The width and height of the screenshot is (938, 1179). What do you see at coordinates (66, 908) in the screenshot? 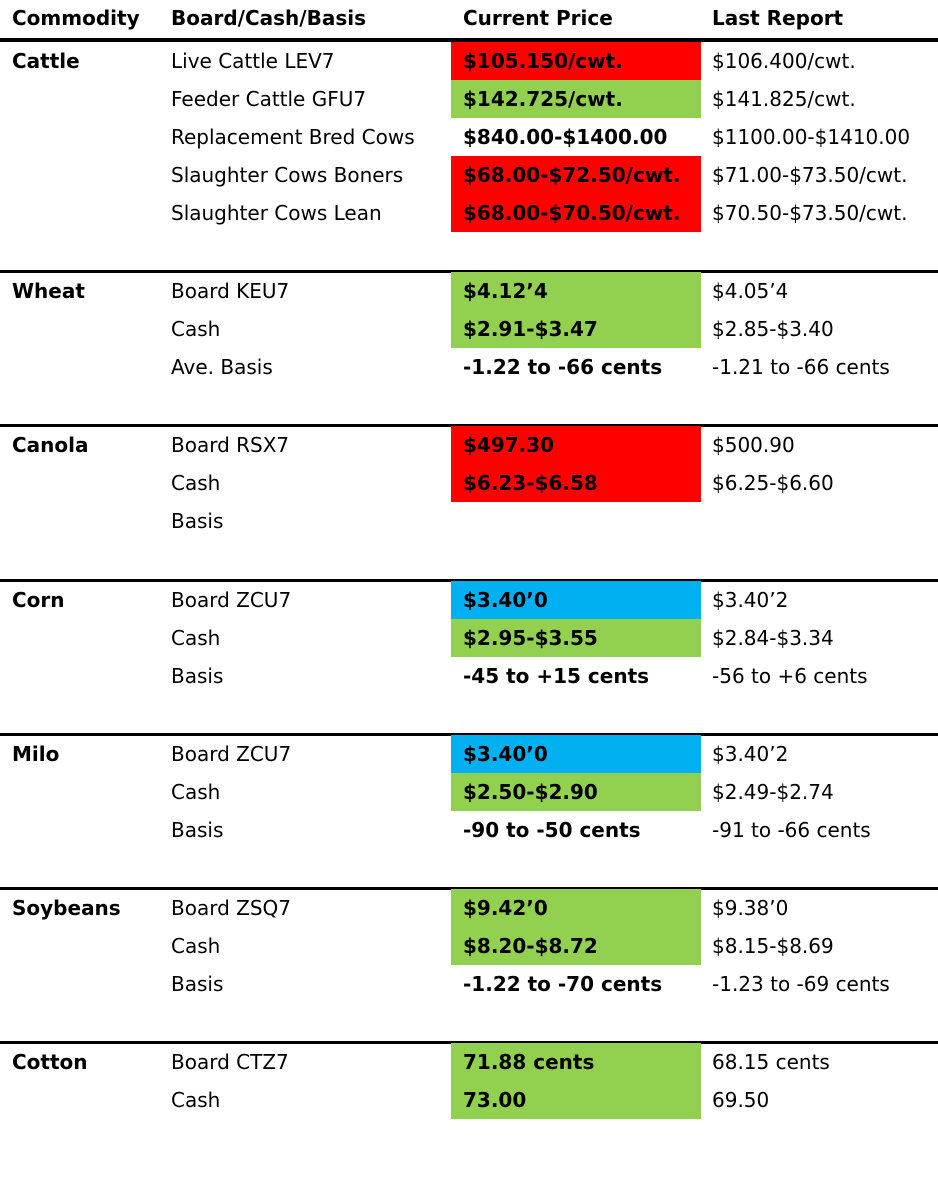
I see `commodity-name: Soybeans` at bounding box center [66, 908].